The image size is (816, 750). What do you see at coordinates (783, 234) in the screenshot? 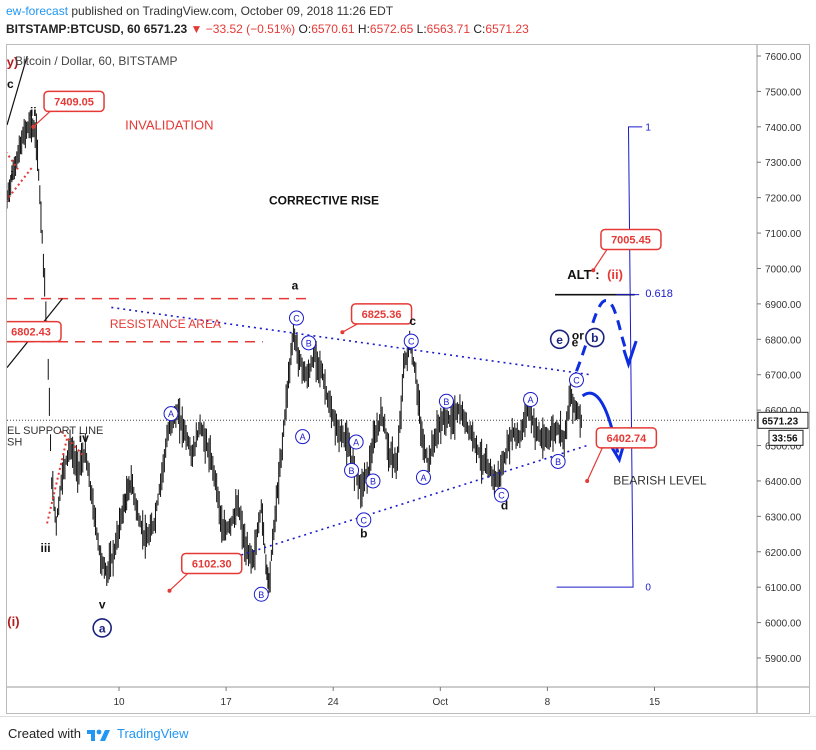
I see `y-tick-label: 7100.00` at bounding box center [783, 234].